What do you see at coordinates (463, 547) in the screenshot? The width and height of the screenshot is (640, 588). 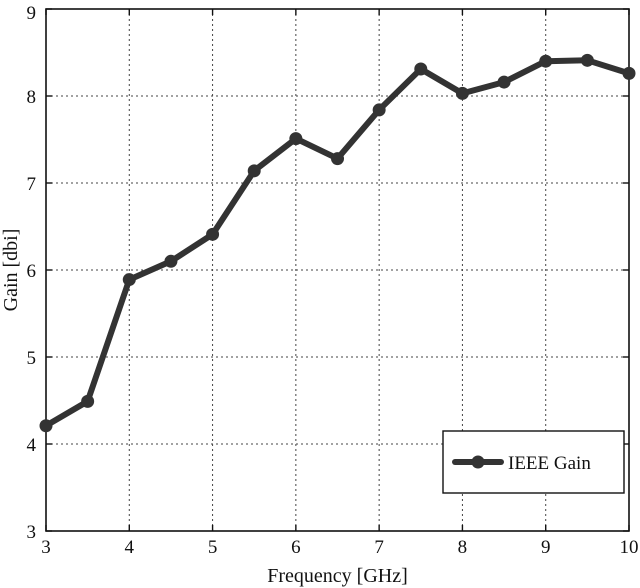 I see `x-tick-label: 8` at bounding box center [463, 547].